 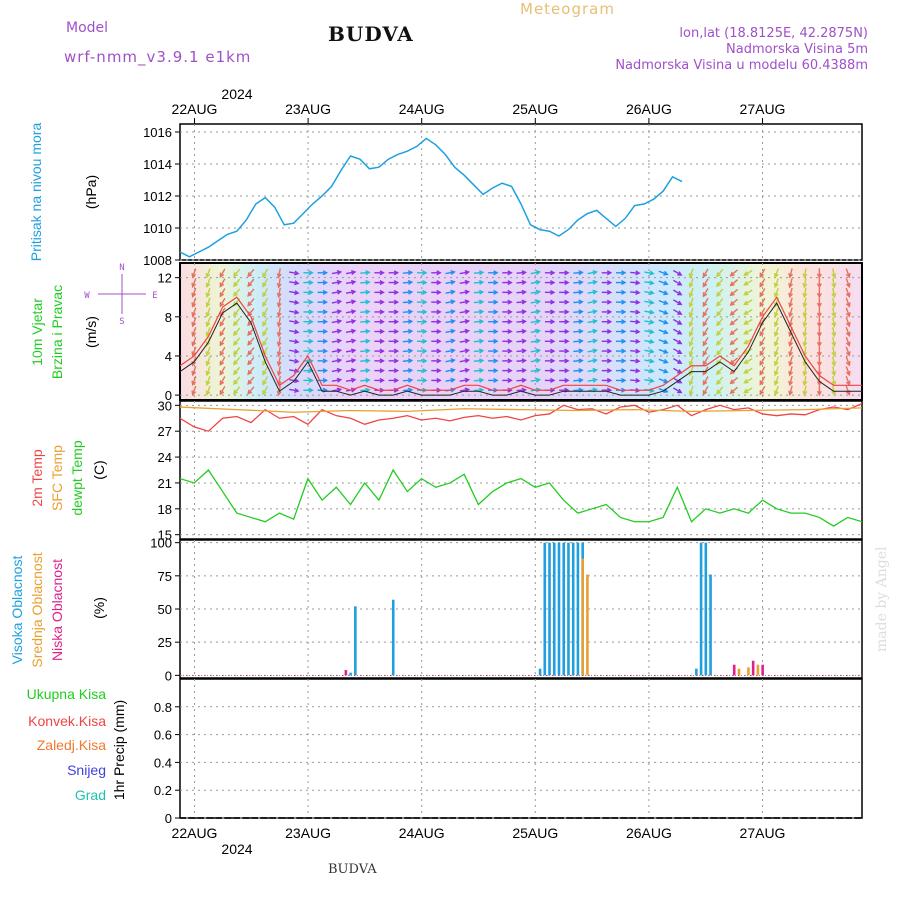 I want to click on y-tick-label: 0.4, so click(x=163, y=762).